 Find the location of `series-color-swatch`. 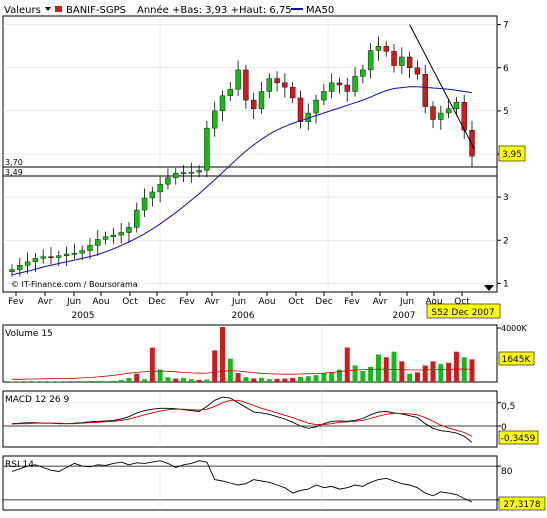

series-color-swatch is located at coordinates (58, 9).